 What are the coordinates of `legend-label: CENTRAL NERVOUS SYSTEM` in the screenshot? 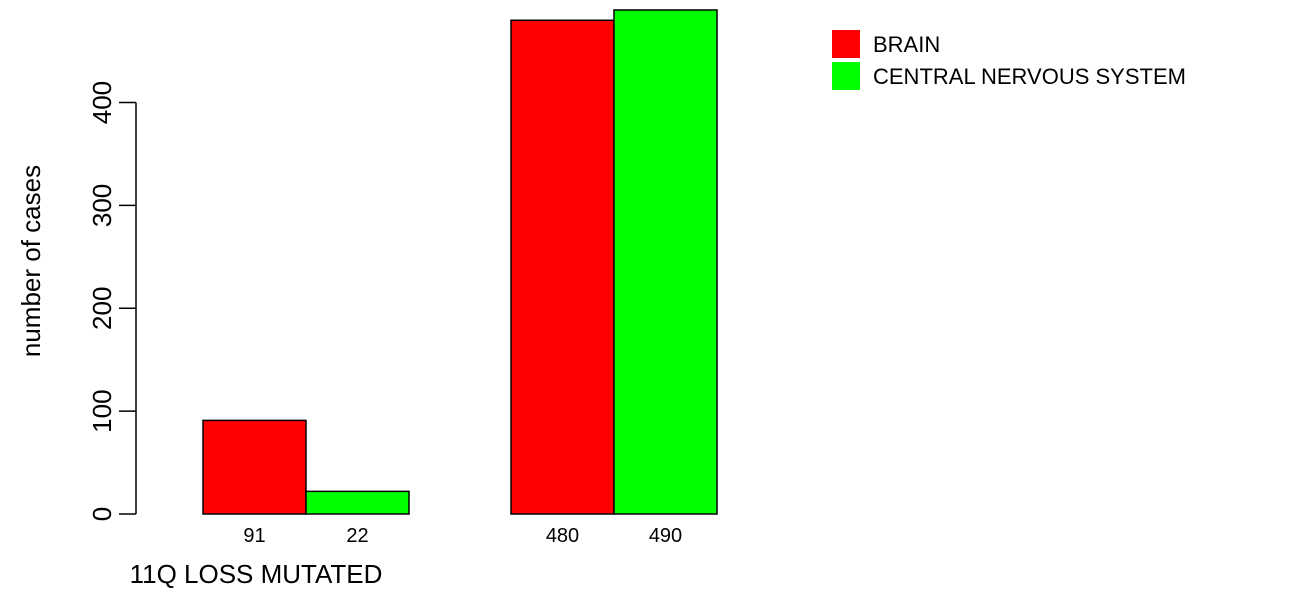 It's located at (1029, 76).